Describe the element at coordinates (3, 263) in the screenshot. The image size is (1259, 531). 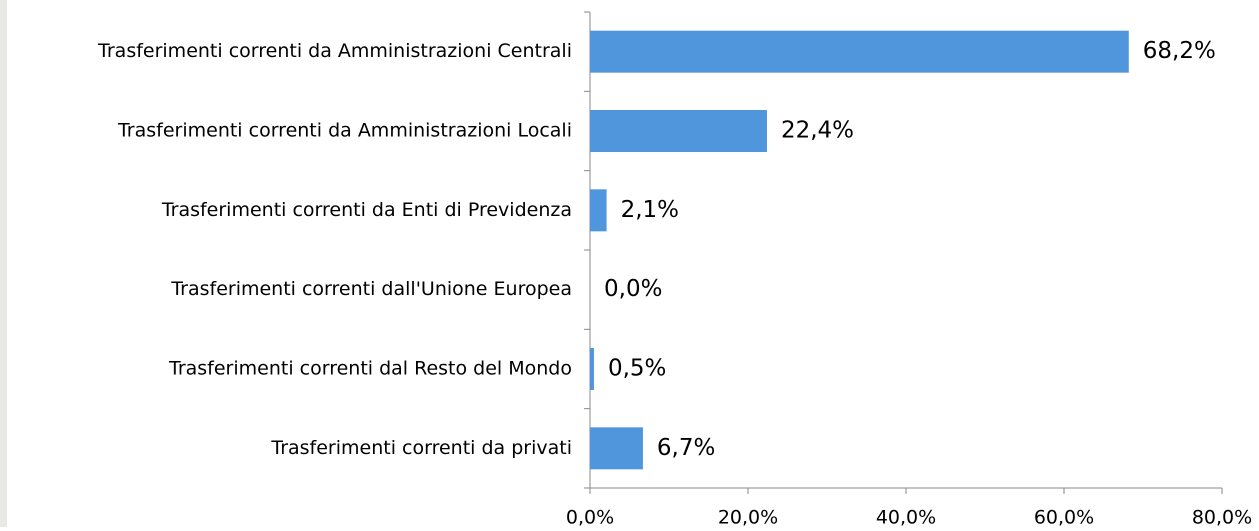
I see `side-strip` at that location.